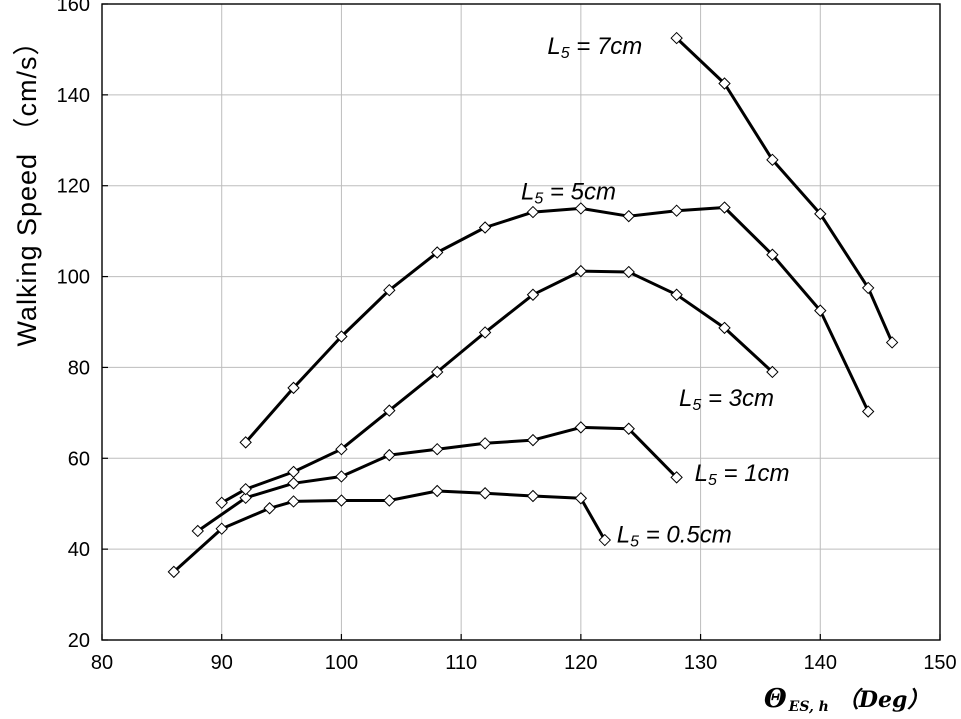 The height and width of the screenshot is (719, 961). Describe the element at coordinates (27, 186) in the screenshot. I see `y-axis-label: Walking Speed （cm/s）` at that location.